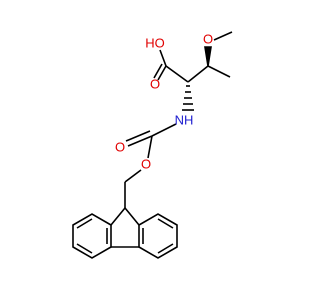 The image size is (320, 300). I want to click on atom-label: HO, so click(155, 42).